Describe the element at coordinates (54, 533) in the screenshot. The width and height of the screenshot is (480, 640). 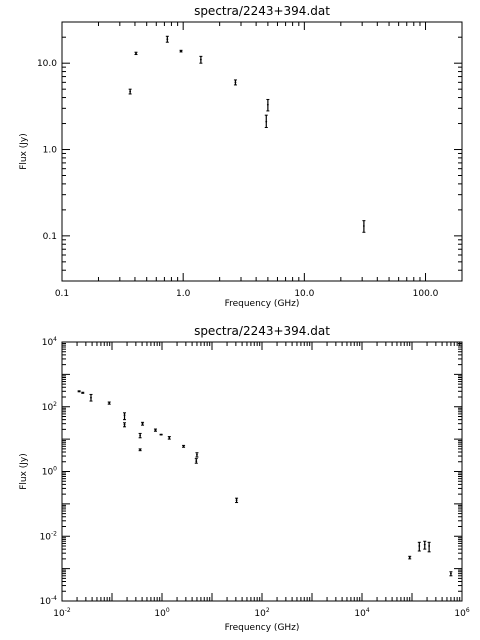
I see `y-tick-label-exponent: -2` at that location.